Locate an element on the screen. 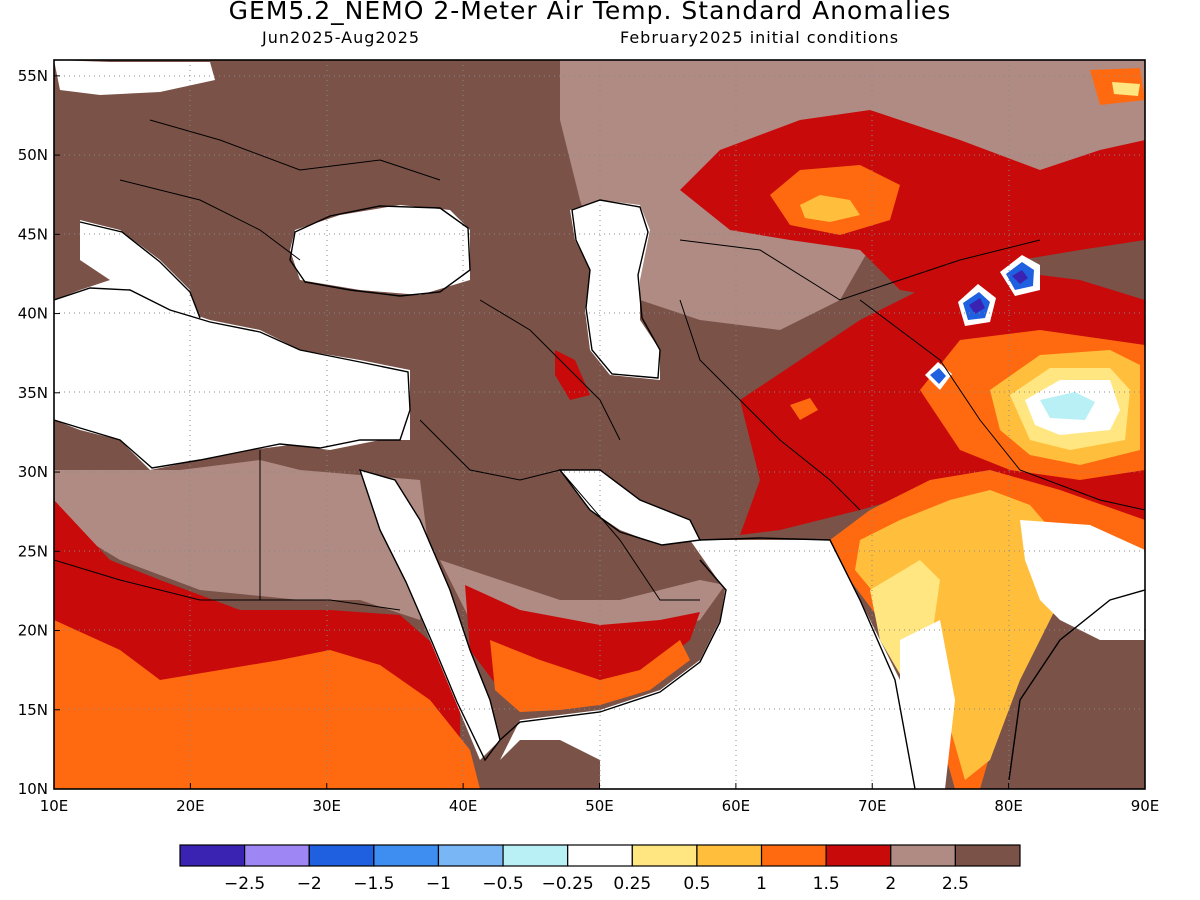 This screenshot has height=900, width=1200. field-africa-orange is located at coordinates (267, 704).